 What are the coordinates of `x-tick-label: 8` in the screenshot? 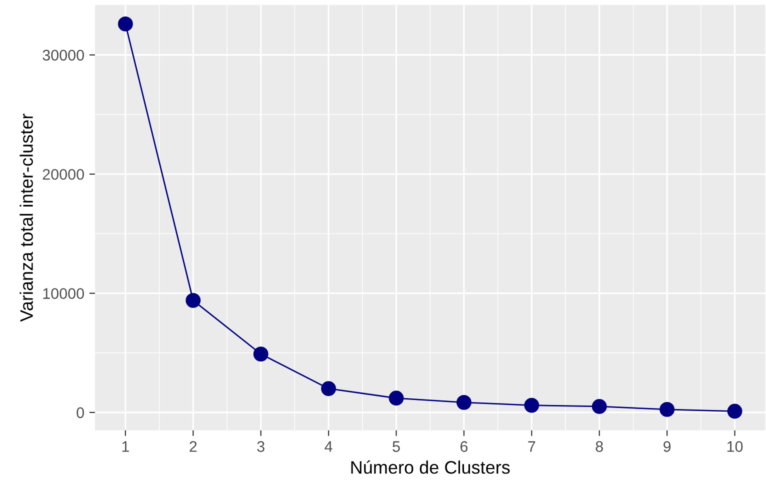 It's located at (599, 446).